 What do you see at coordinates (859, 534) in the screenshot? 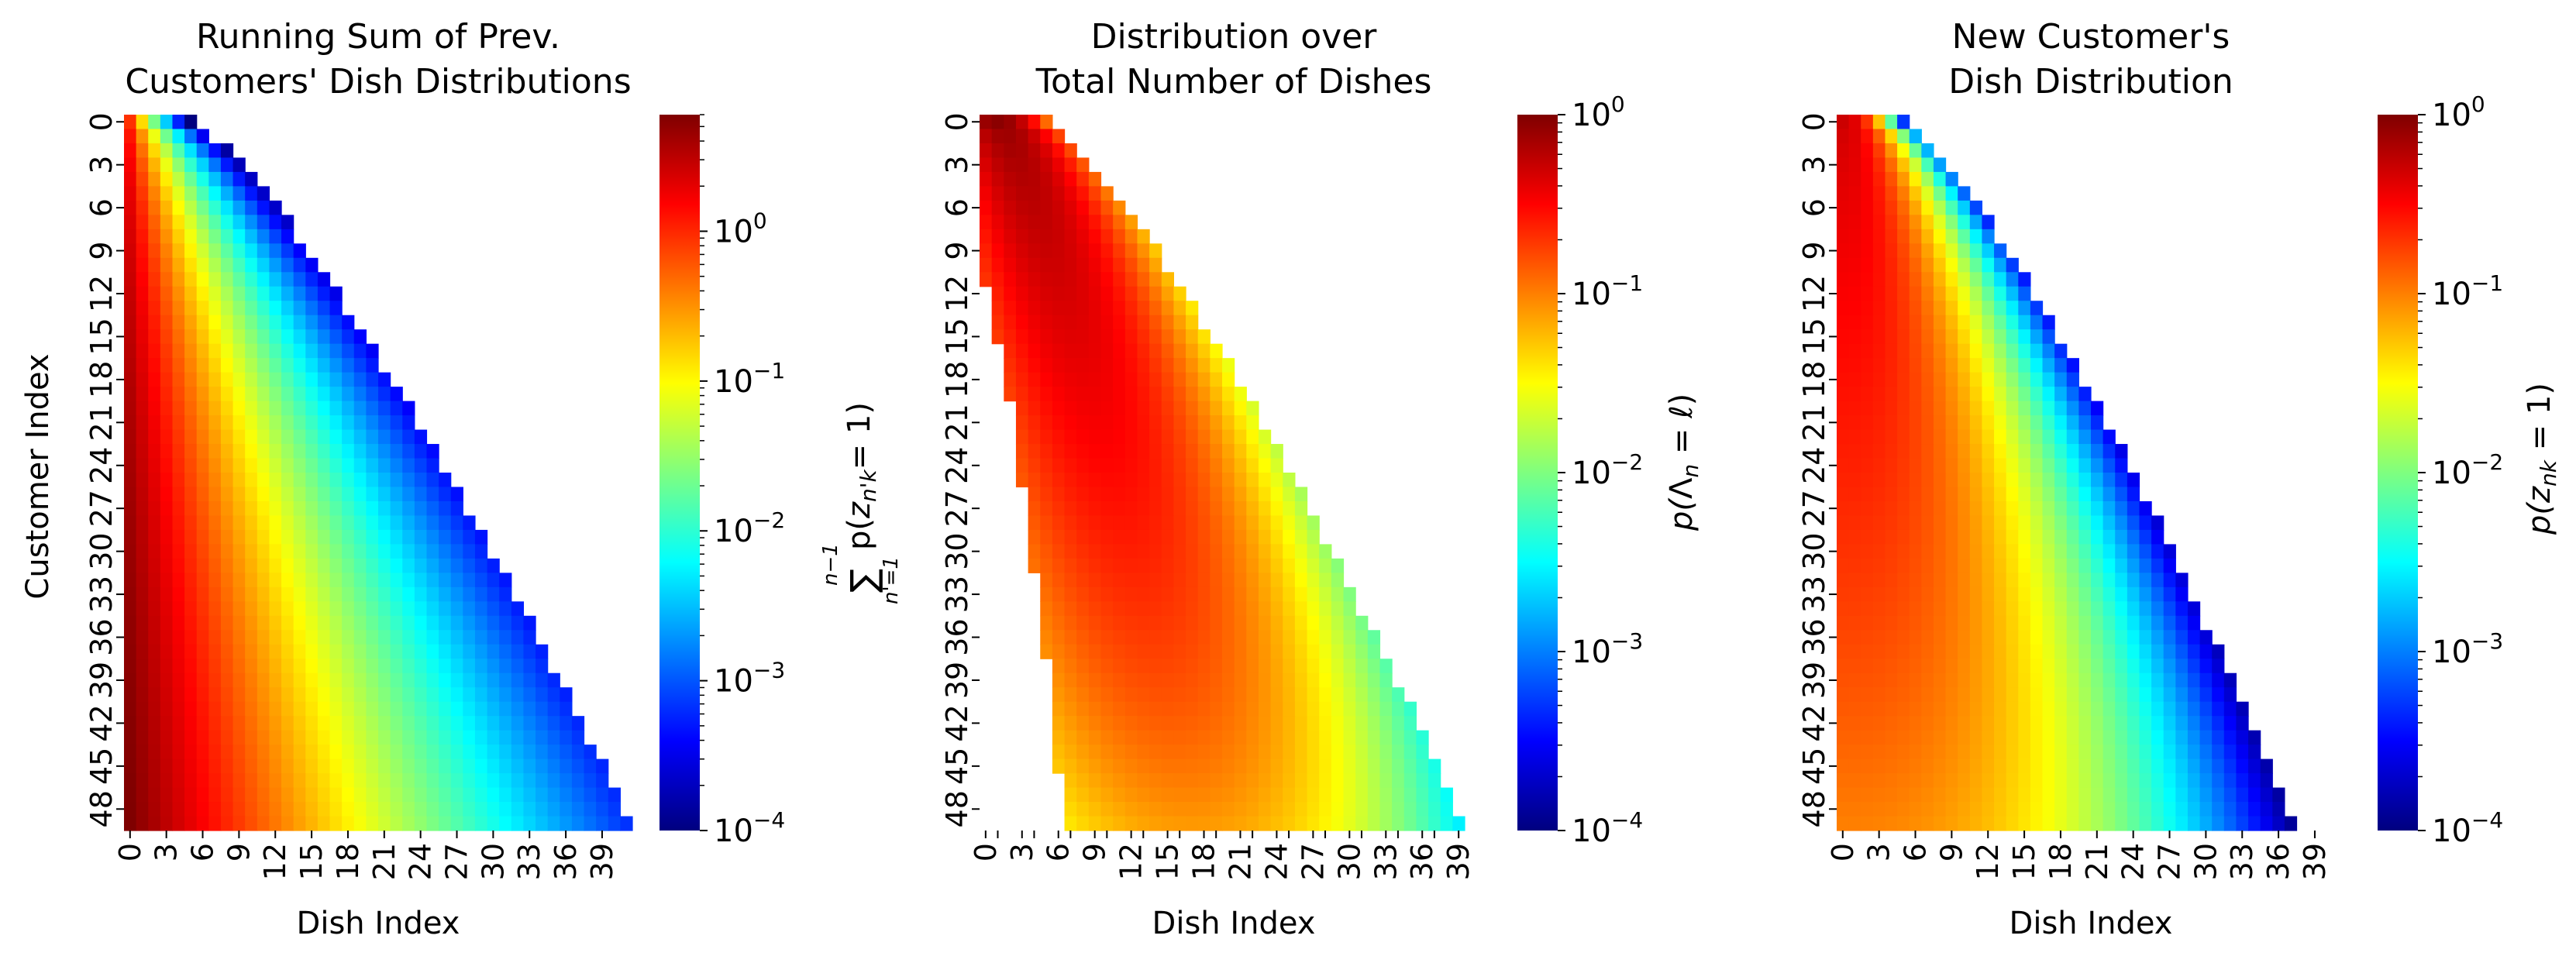
I see `colorbar-1-label-p: p(` at bounding box center [859, 534].